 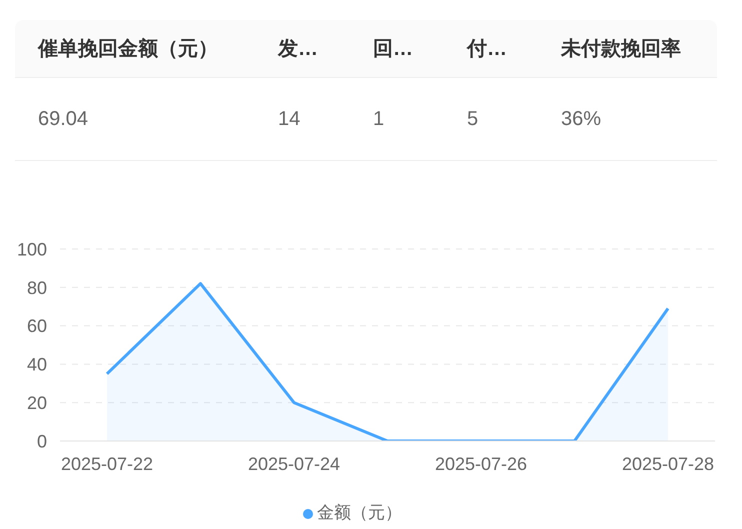 I want to click on y-tick-label: 80, so click(x=36, y=288).